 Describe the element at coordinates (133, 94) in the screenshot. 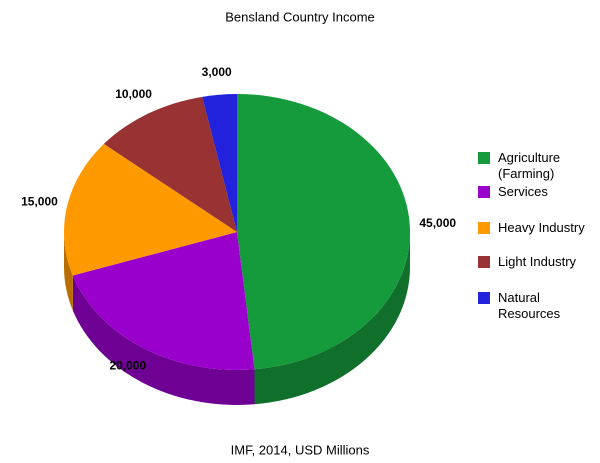

I see `value-label: 10,000` at that location.